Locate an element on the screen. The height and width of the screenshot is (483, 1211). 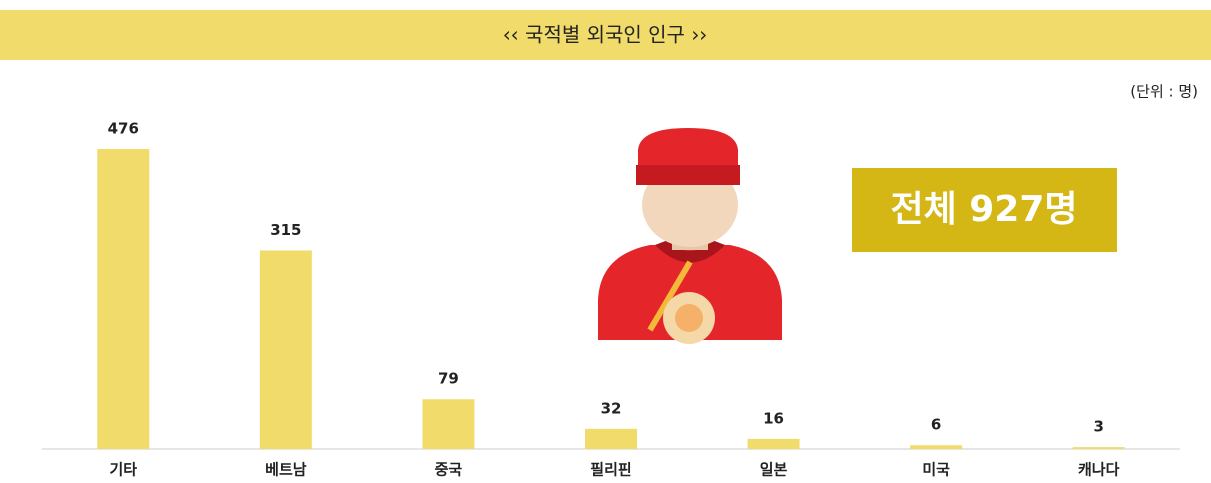
x-tick-label: 캐나다 is located at coordinates (1099, 470).